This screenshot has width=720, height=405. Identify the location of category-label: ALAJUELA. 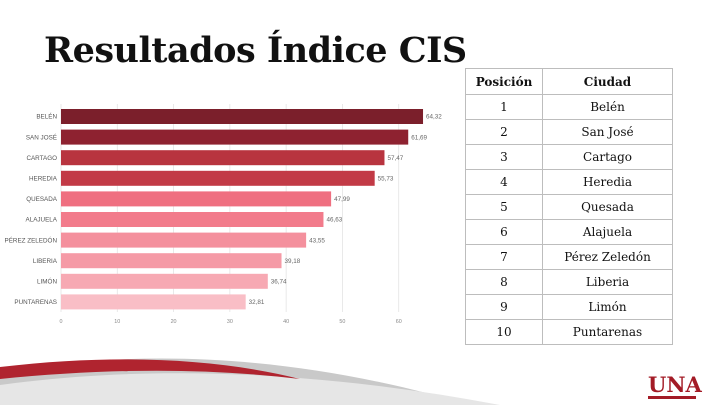
(42, 220).